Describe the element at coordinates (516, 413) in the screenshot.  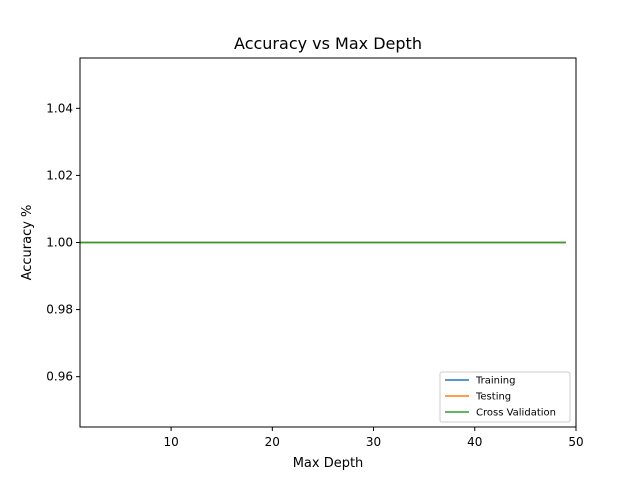
I see `legend-label: Cross Validation` at that location.